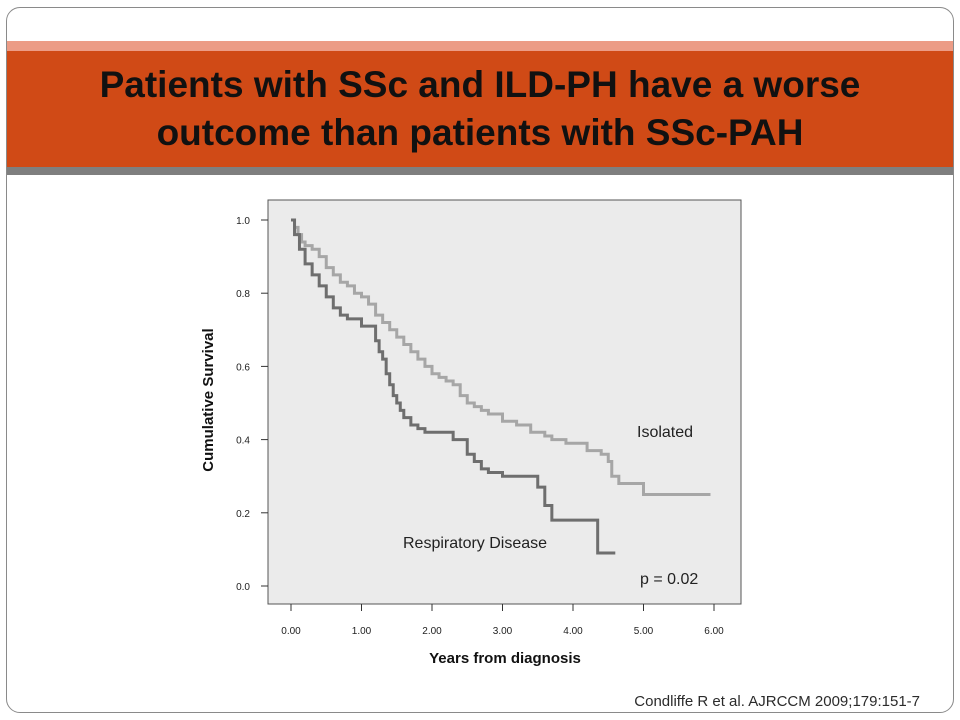 Image resolution: width=960 pixels, height=720 pixels. I want to click on x-tick-label: 4.00, so click(573, 631).